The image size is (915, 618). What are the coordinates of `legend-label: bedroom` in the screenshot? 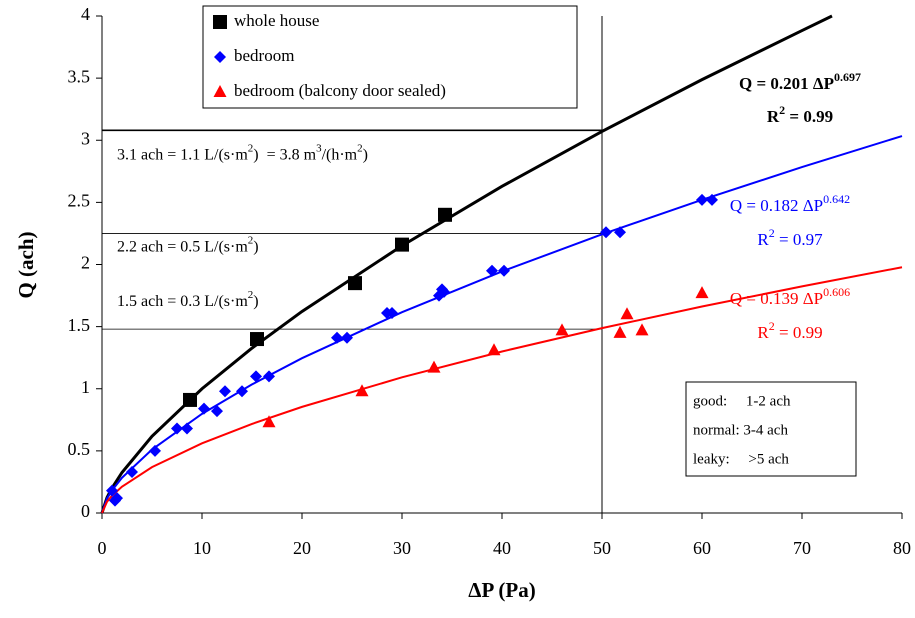 It's located at (264, 55).